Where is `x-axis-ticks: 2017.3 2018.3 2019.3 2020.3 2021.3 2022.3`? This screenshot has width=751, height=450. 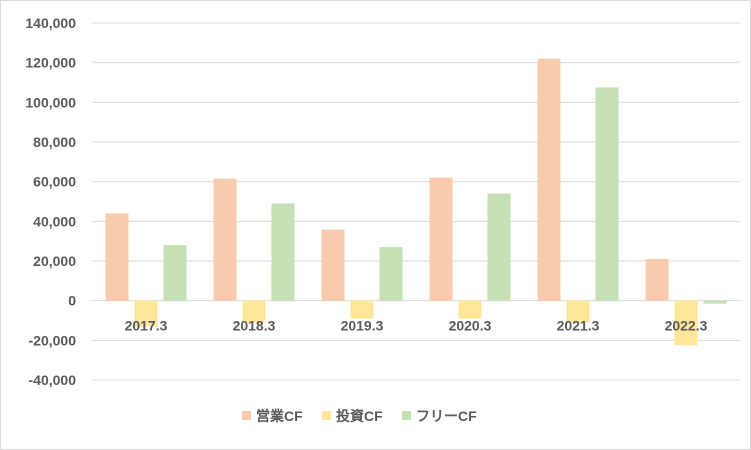 x-axis-ticks: 2017.3 2018.3 2019.3 2020.3 2021.3 2022.3 is located at coordinates (416, 326).